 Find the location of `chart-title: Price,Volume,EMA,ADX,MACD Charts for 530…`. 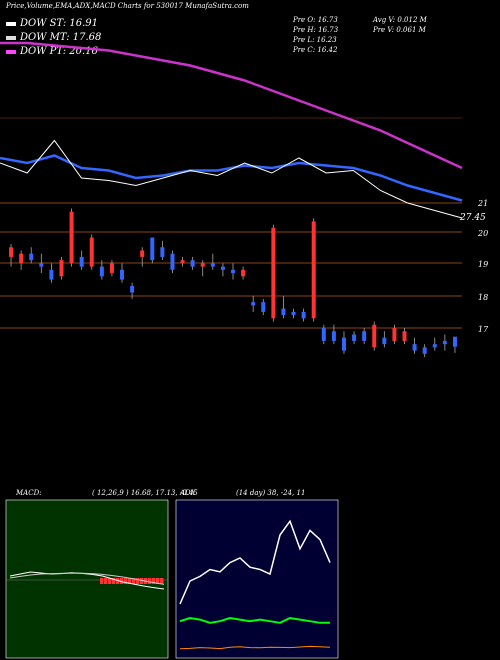

chart-title: Price,Volume,EMA,ADX,MACD Charts for 530… is located at coordinates (127, 6).